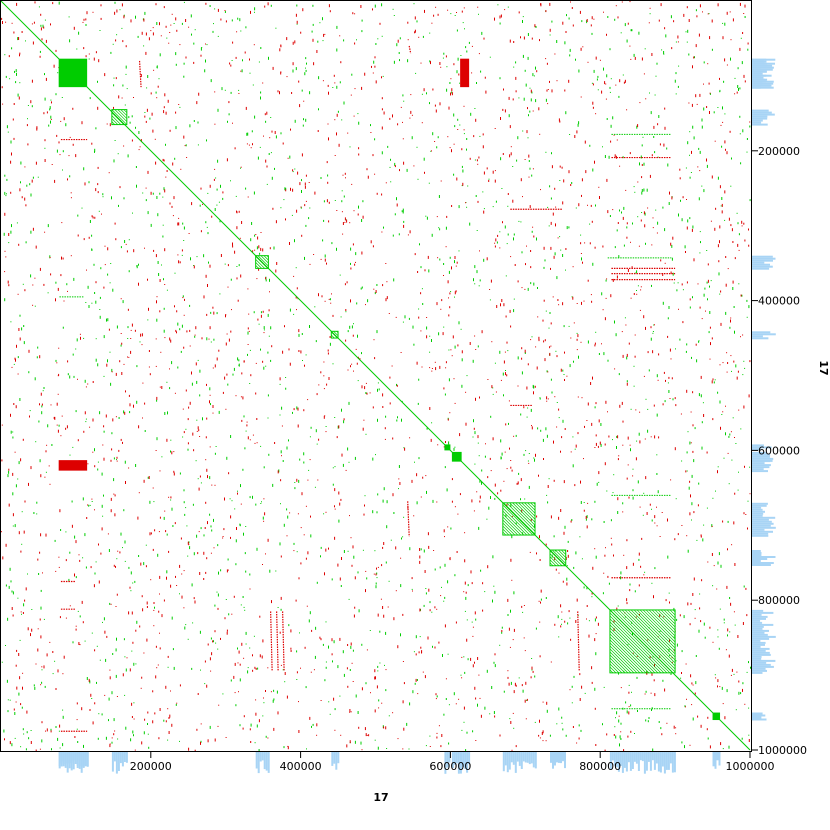  I want to click on x-tick-label: 800000, so click(600, 766).